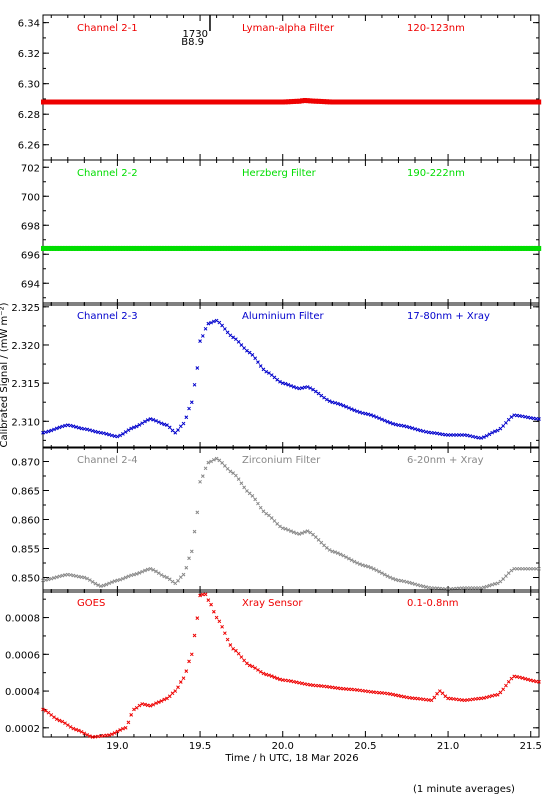 This screenshot has width=550, height=800. I want to click on channel-label: GOES, so click(91, 603).